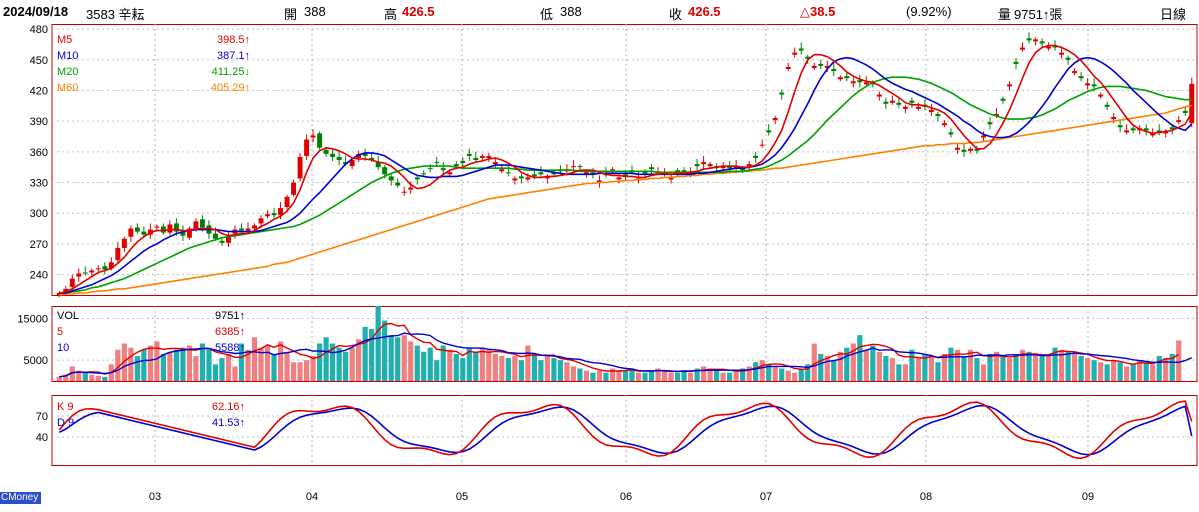 The image size is (1199, 512). I want to click on close-label: 收, so click(676, 14).